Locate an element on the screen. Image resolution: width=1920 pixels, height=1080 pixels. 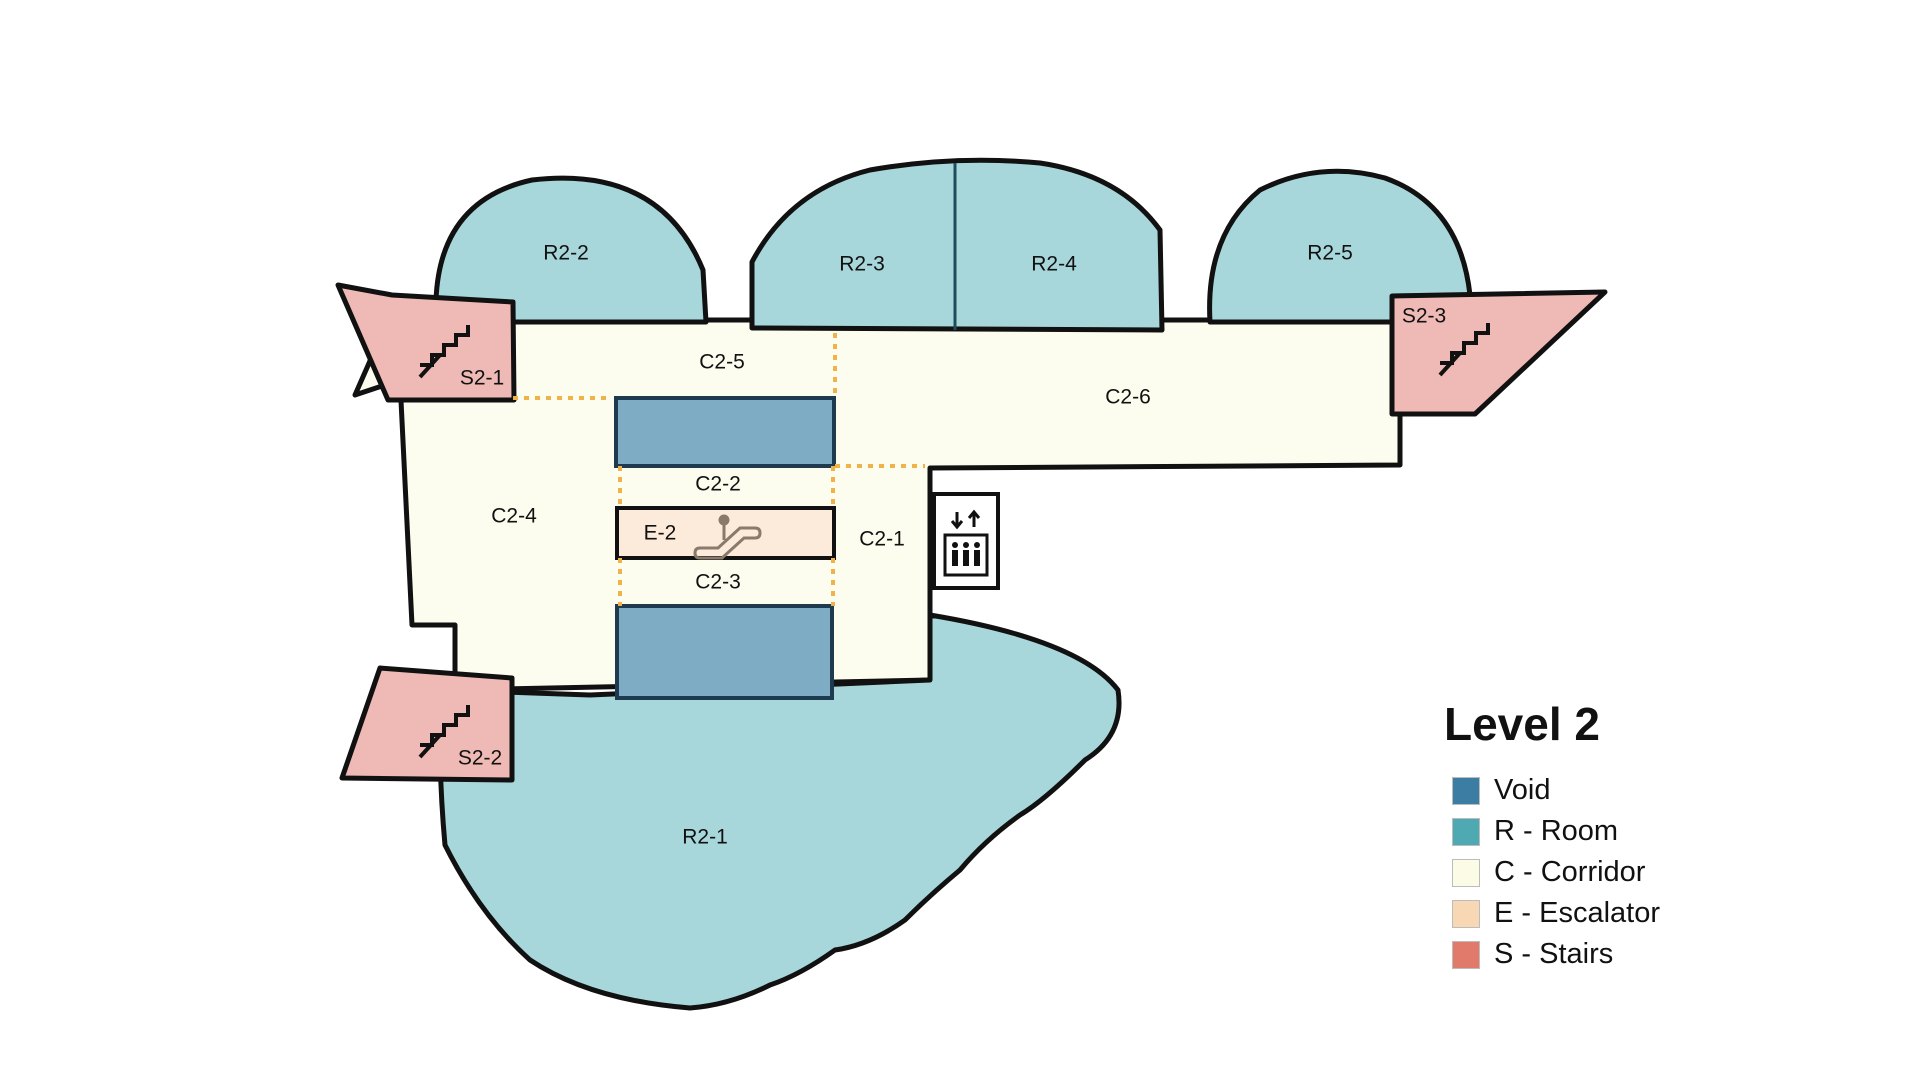
legend-item-void: Void is located at coordinates (1610, 790).